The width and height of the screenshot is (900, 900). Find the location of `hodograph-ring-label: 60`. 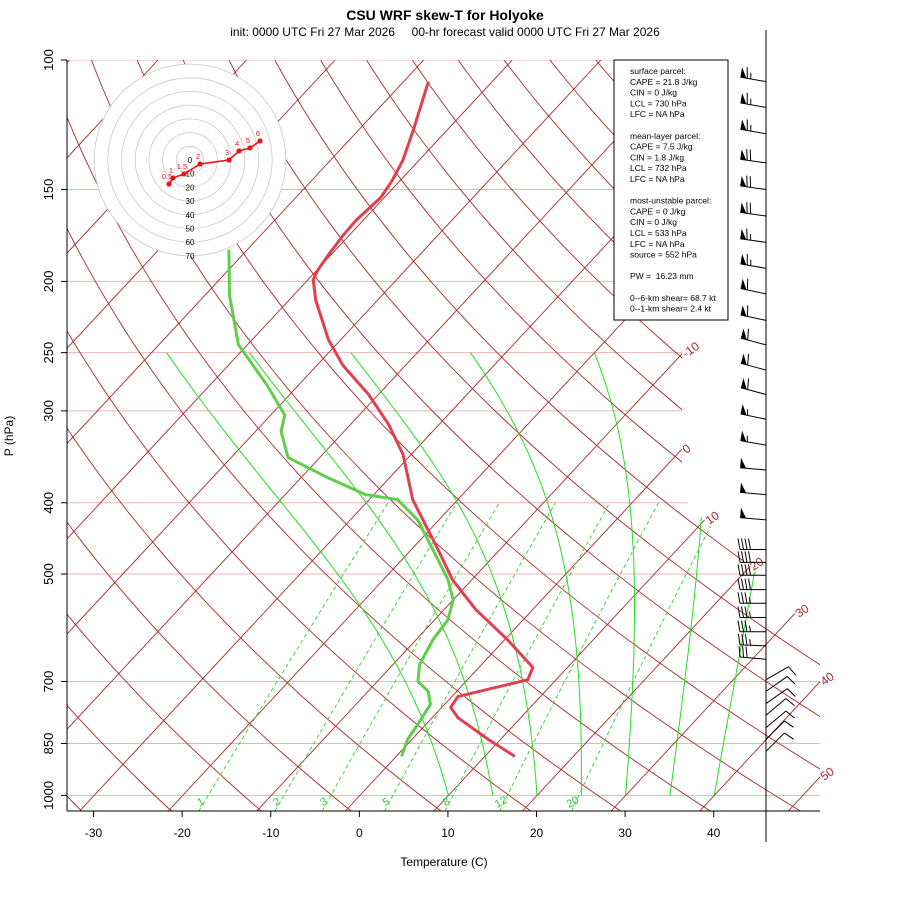

hodograph-ring-label: 60 is located at coordinates (190, 242).